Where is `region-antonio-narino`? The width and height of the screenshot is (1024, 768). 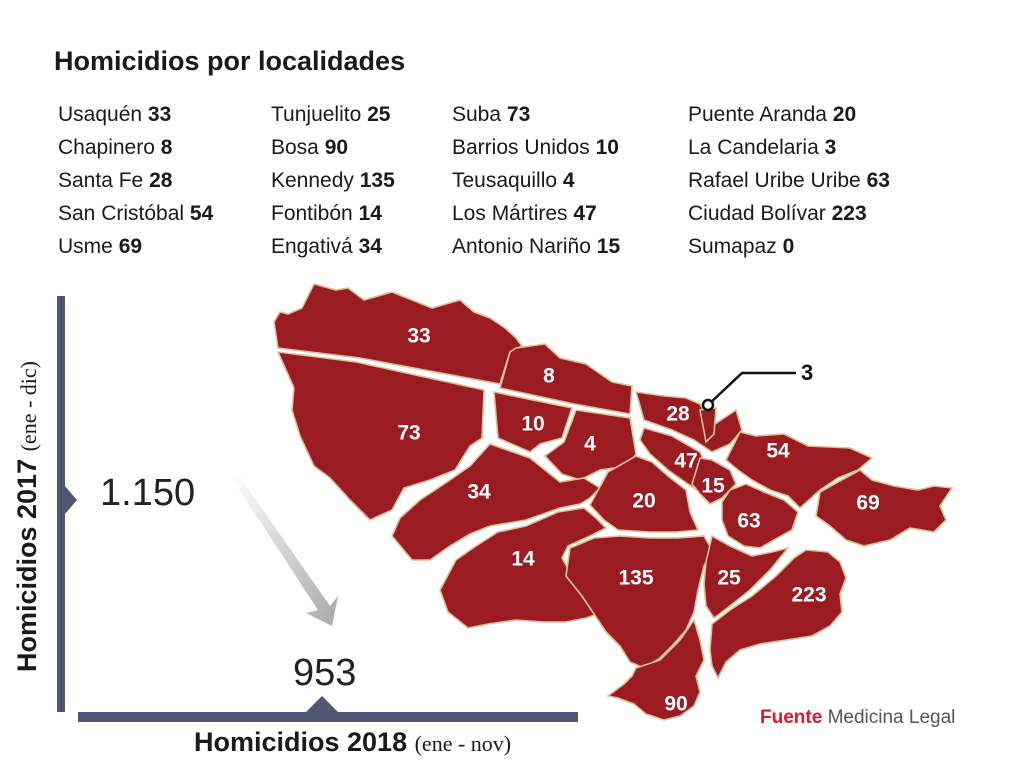 region-antonio-narino is located at coordinates (714, 481).